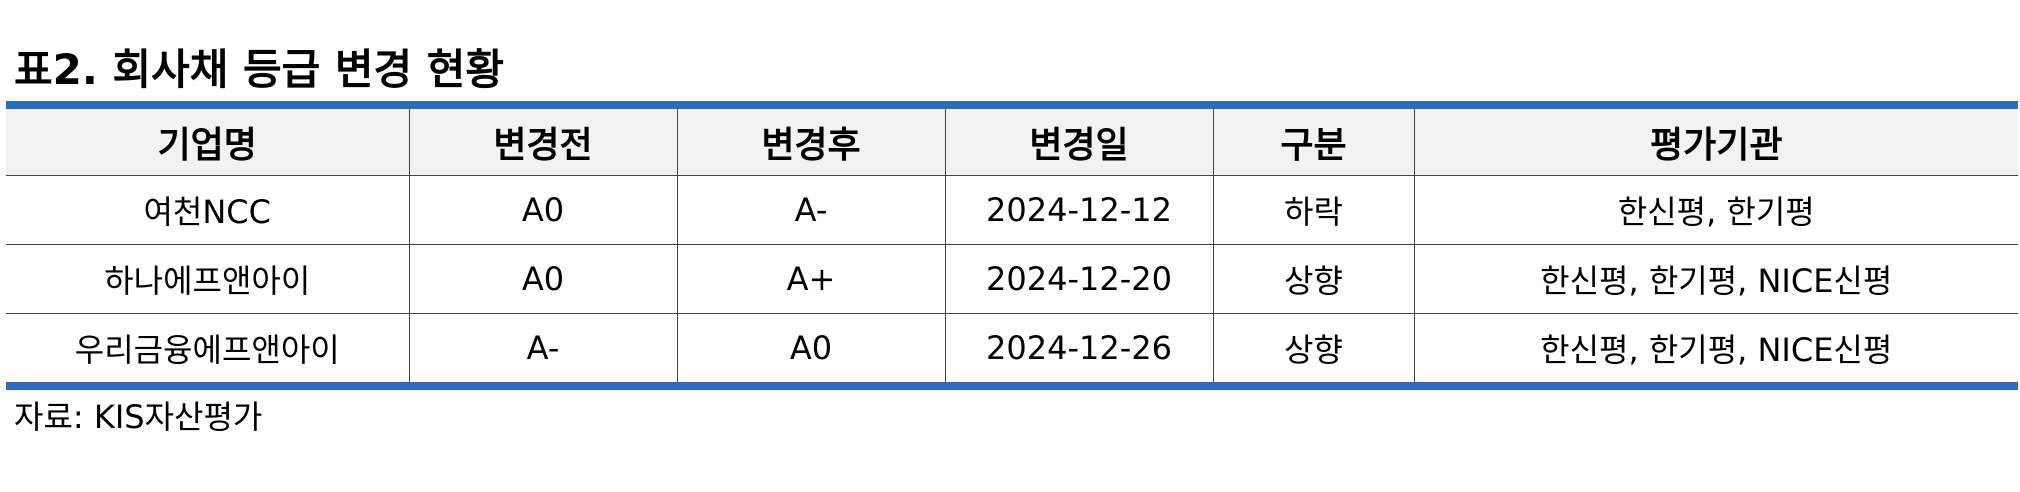  Describe the element at coordinates (1313, 210) in the screenshot. I see `cell-type: 하락` at that location.